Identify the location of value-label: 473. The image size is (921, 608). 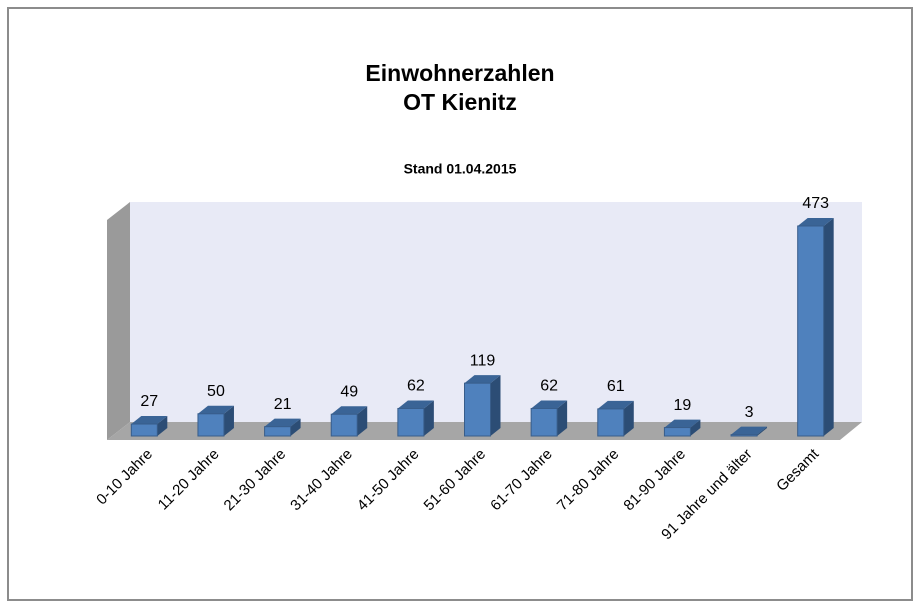
(815, 203).